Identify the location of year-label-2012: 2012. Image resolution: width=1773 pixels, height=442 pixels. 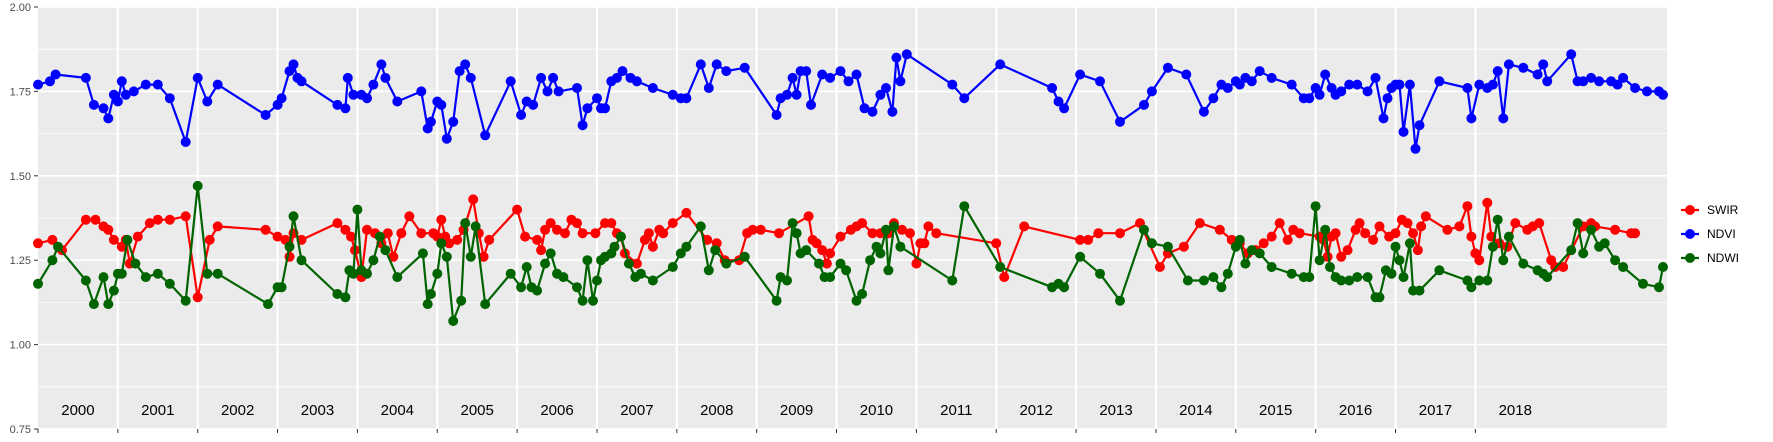
(1035, 410).